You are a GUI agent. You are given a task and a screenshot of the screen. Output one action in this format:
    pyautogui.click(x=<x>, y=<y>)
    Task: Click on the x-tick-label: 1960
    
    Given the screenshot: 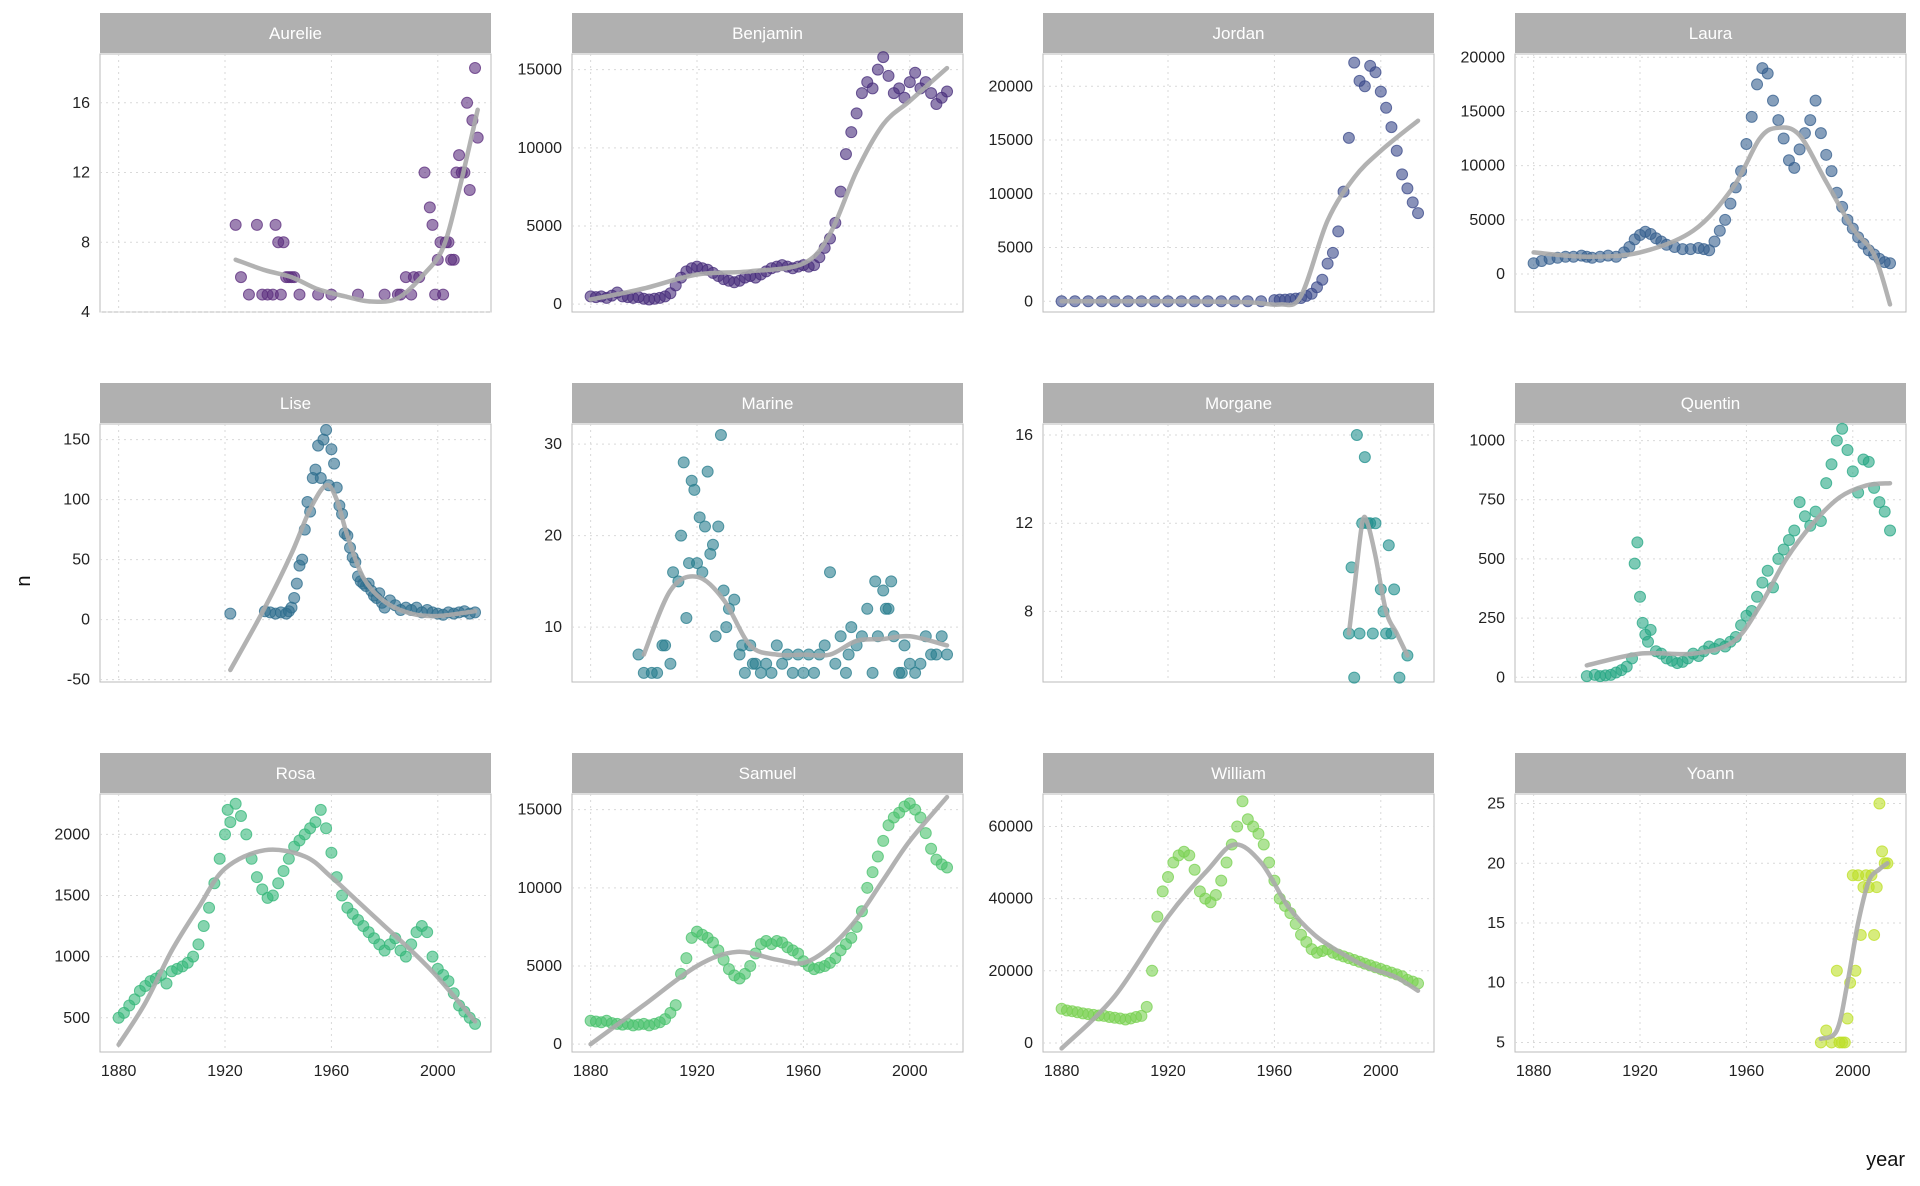 What is the action you would take?
    pyautogui.click(x=332, y=1071)
    